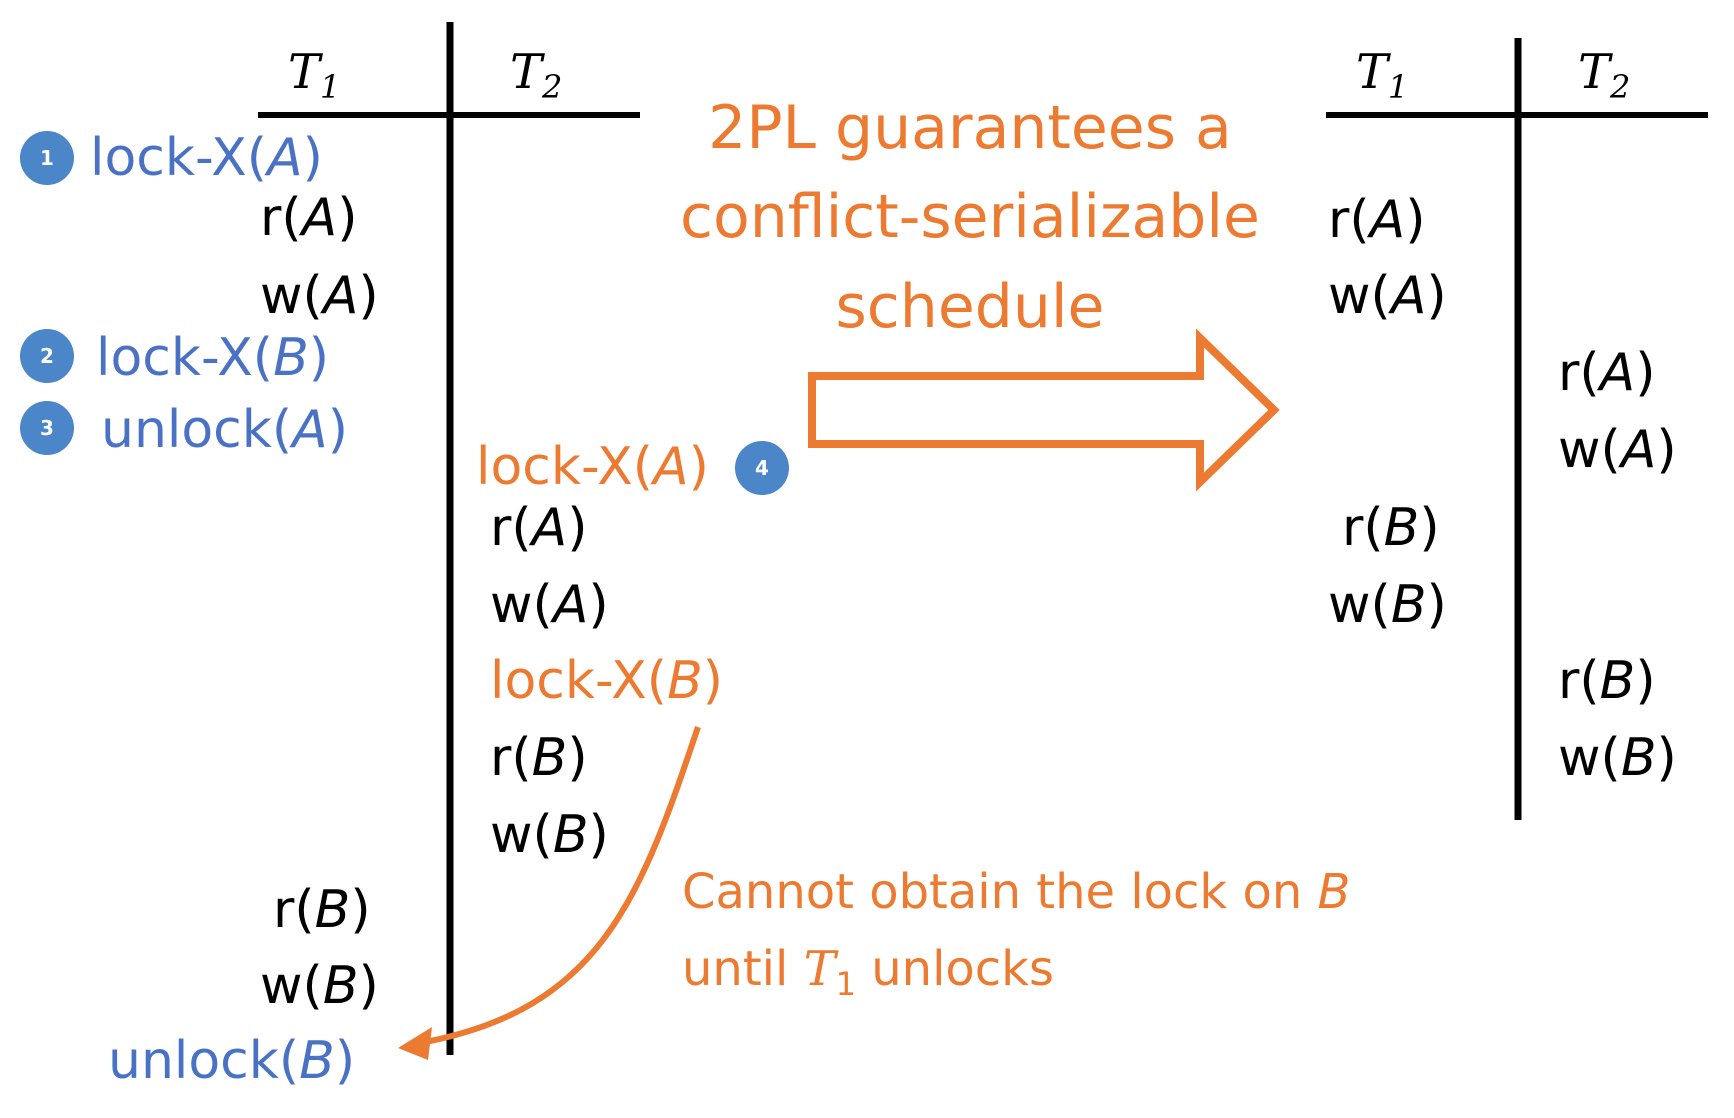 This screenshot has width=1734, height=1118. I want to click on t1-op-r-a: r(A), so click(309, 218).